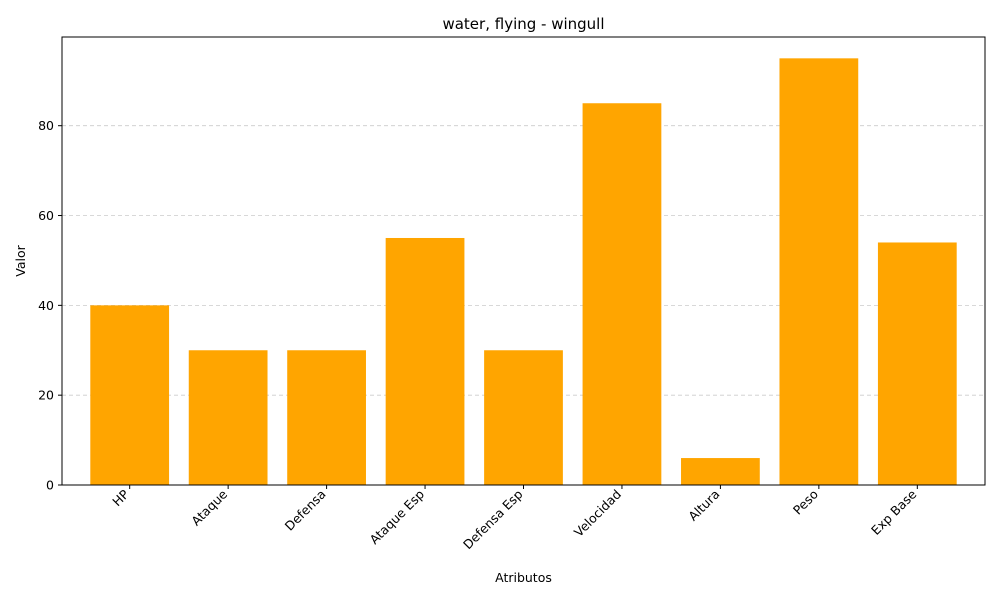 Image resolution: width=1000 pixels, height=600 pixels. What do you see at coordinates (523, 417) in the screenshot?
I see `bar-defensa-esp` at bounding box center [523, 417].